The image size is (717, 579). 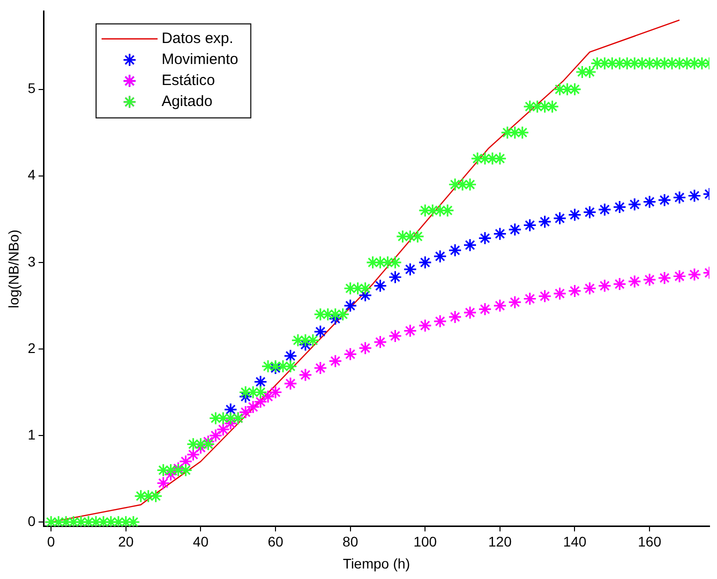 What do you see at coordinates (51, 542) in the screenshot?
I see `x-tick-label: 0` at bounding box center [51, 542].